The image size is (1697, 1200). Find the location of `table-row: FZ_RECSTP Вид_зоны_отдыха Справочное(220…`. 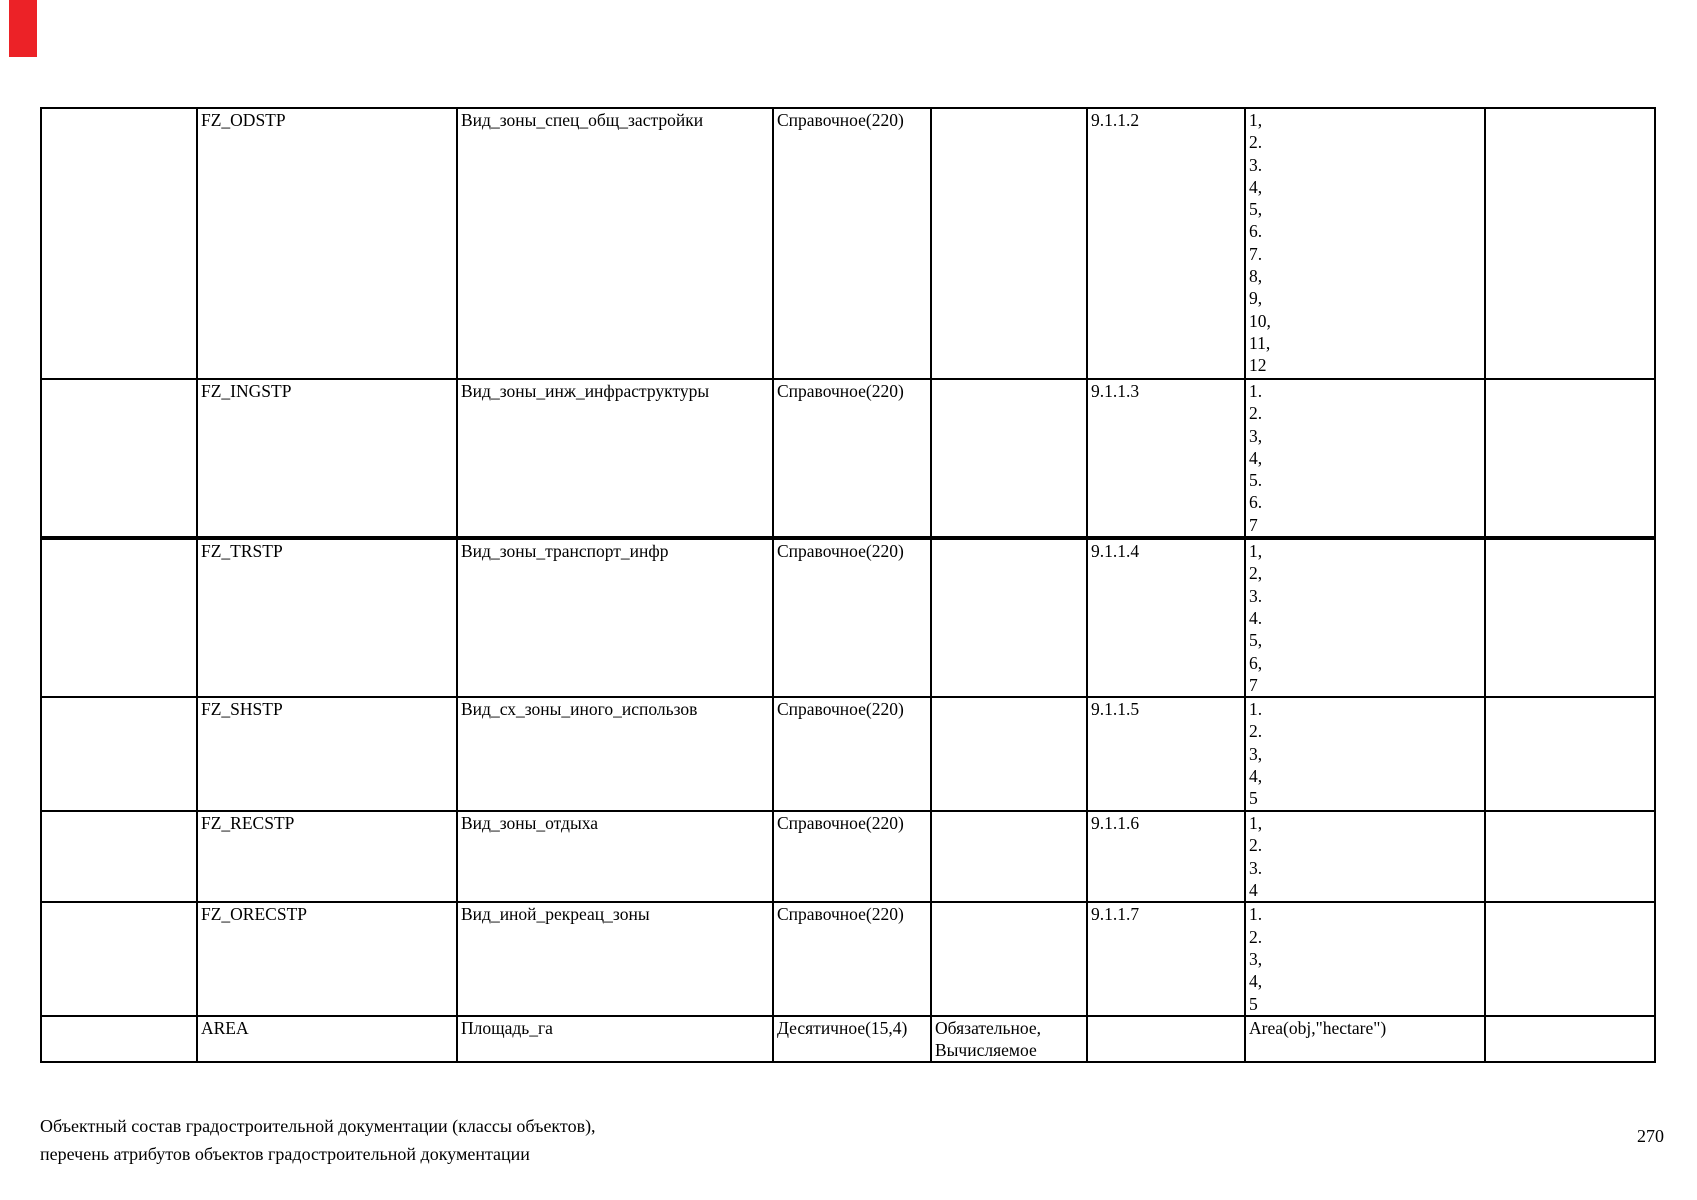

table-row: FZ_RECSTP Вид_зоны_отдыха Справочное(220… is located at coordinates (848, 857).